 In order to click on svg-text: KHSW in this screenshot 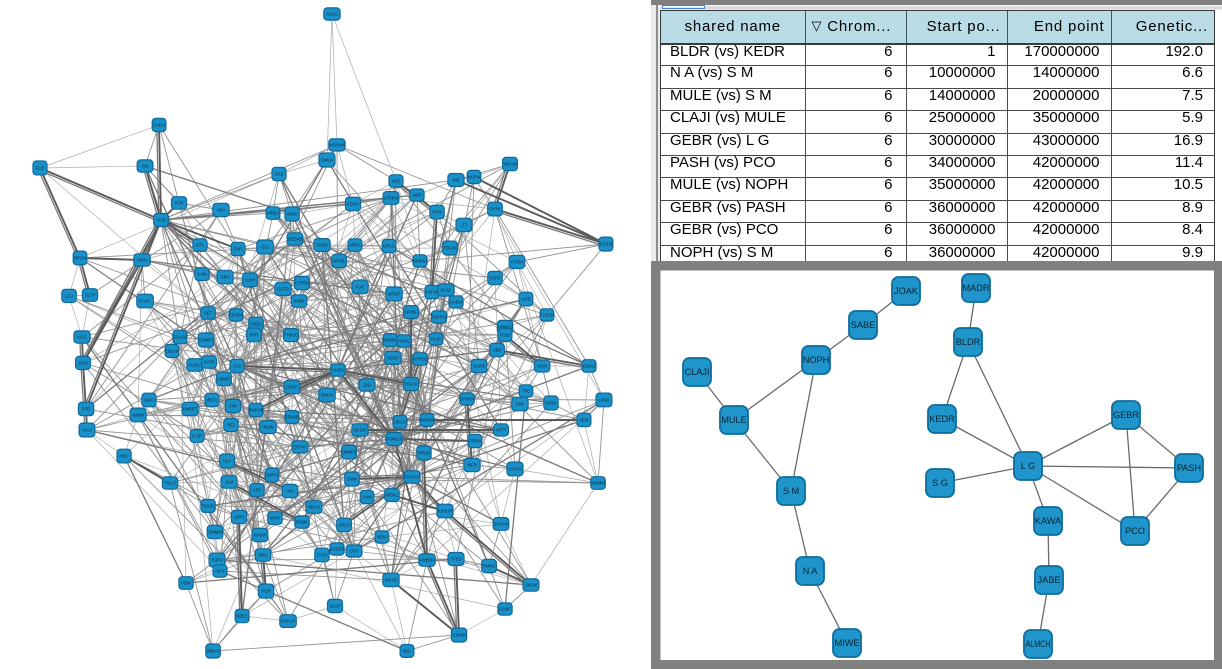, I will do `click(260, 535)`.